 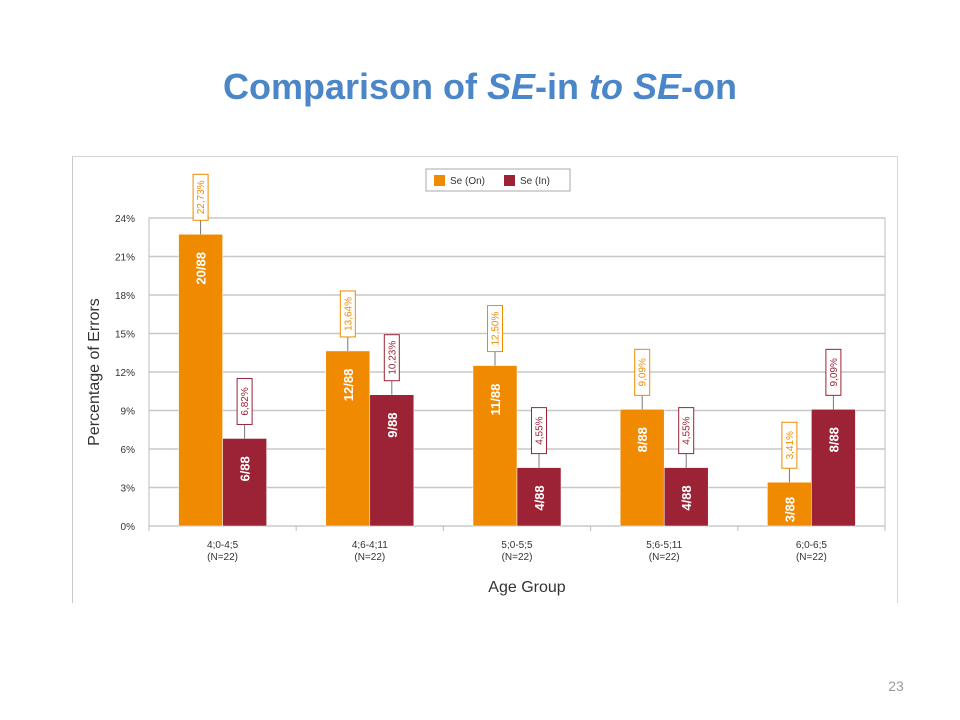 What do you see at coordinates (128, 450) in the screenshot?
I see `y-tick-label: 6%` at bounding box center [128, 450].